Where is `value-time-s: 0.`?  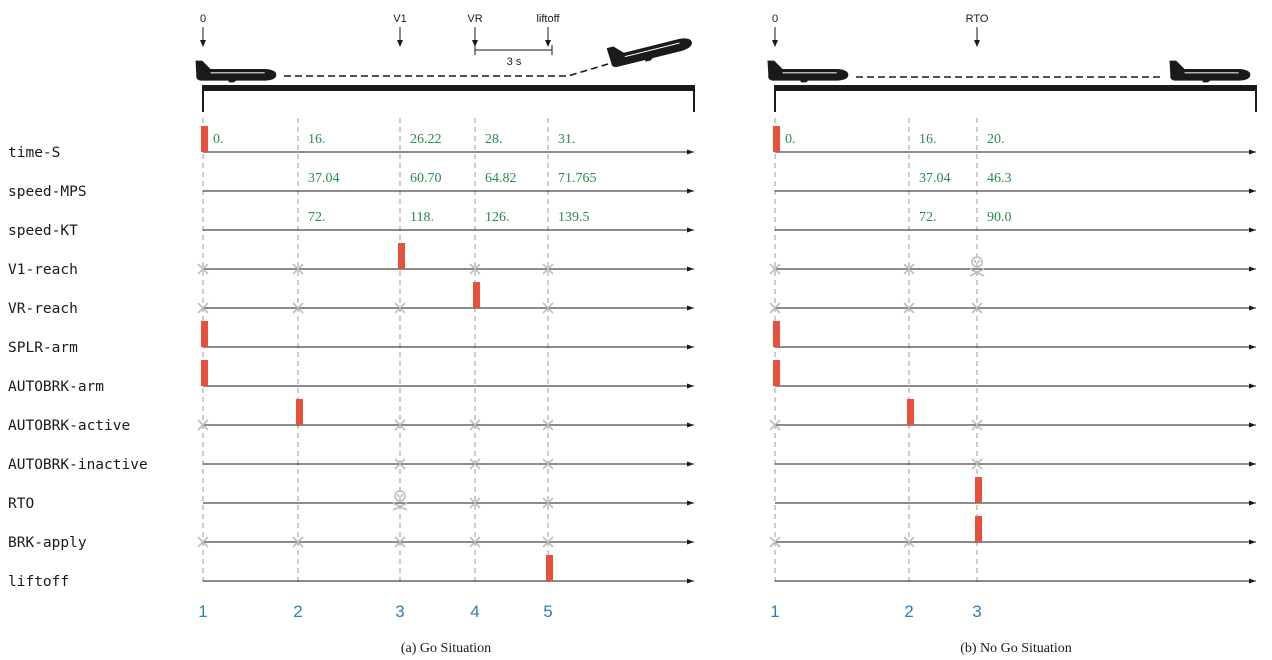
value-time-s: 0. is located at coordinates (218, 139).